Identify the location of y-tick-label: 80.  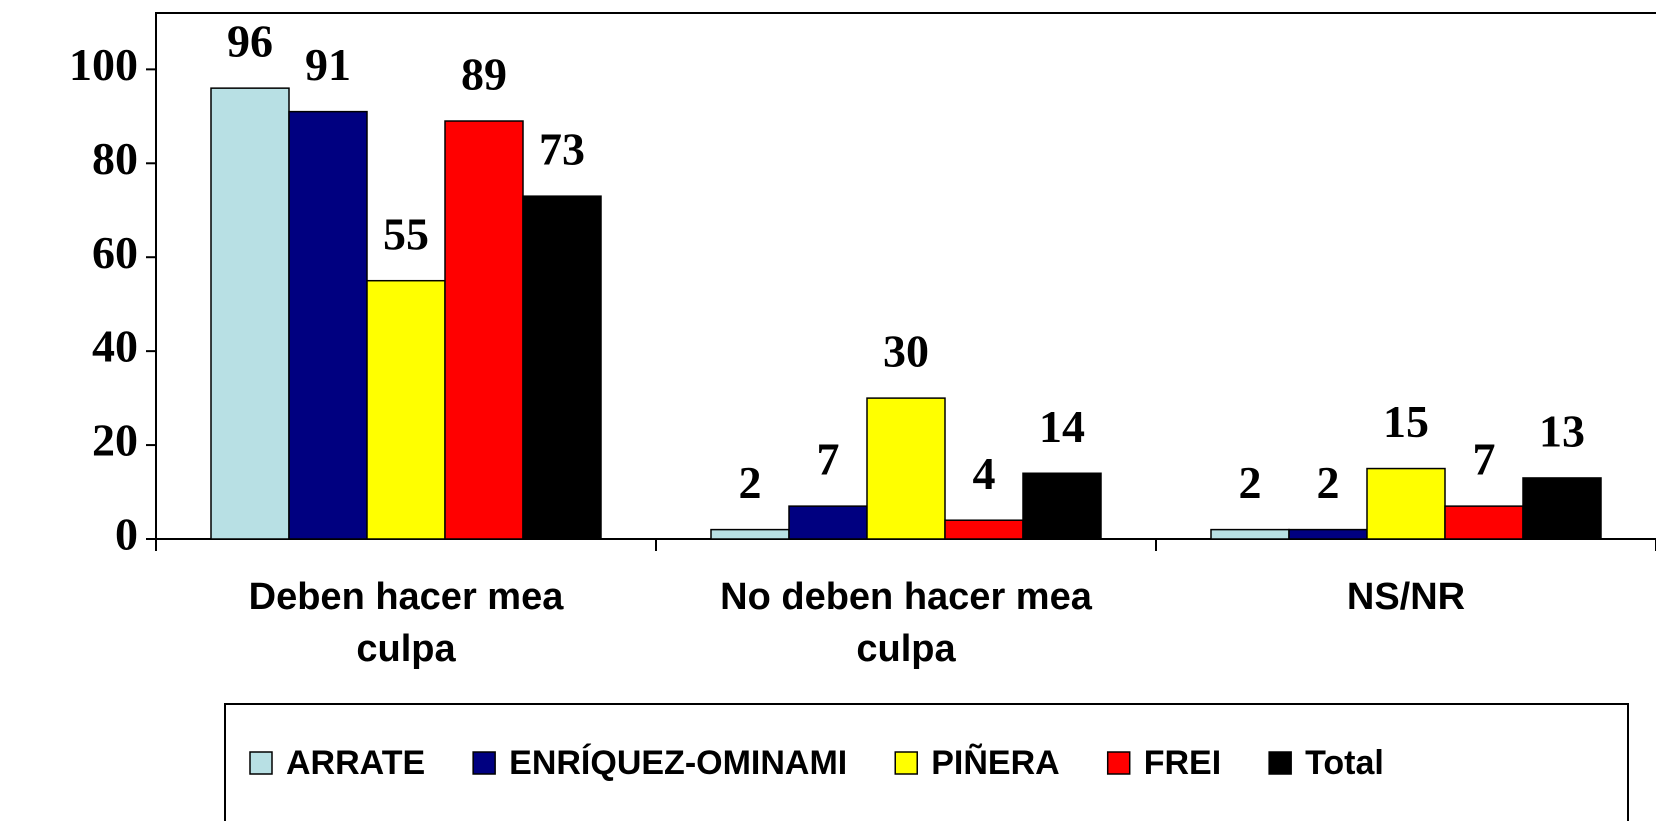
(115, 158).